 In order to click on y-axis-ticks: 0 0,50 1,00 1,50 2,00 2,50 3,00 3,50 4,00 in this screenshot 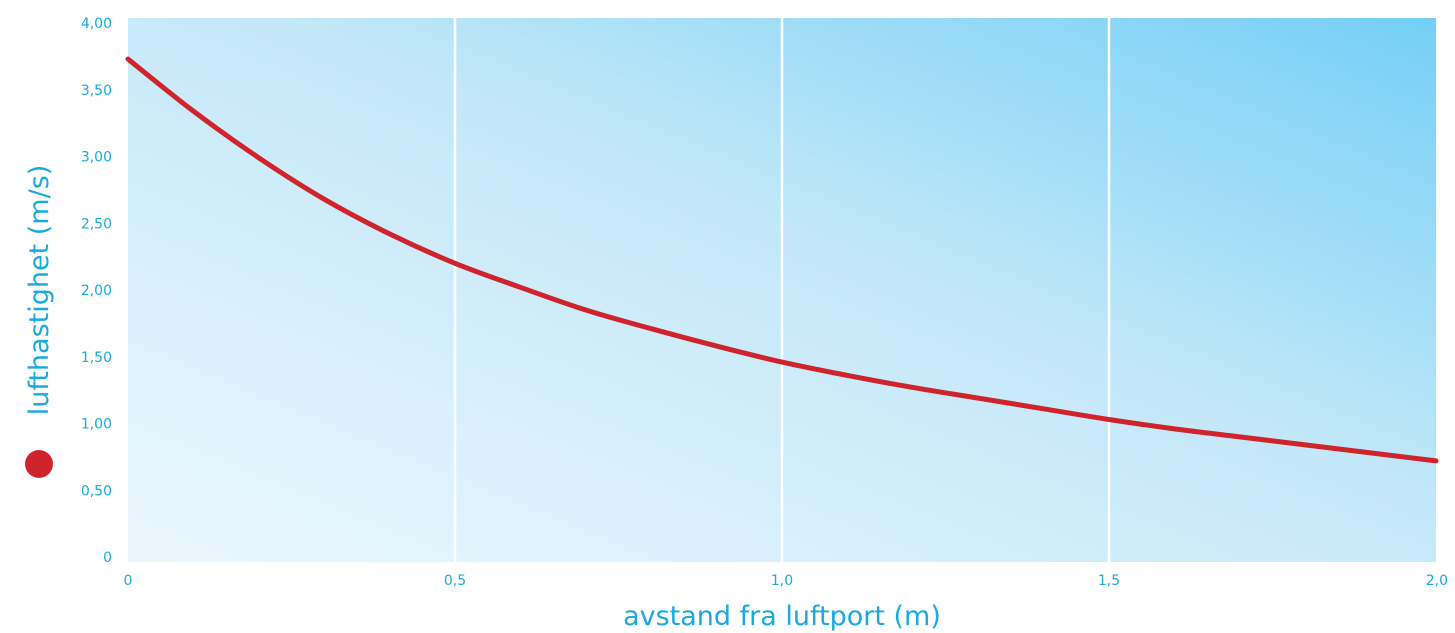, I will do `click(96, 291)`.